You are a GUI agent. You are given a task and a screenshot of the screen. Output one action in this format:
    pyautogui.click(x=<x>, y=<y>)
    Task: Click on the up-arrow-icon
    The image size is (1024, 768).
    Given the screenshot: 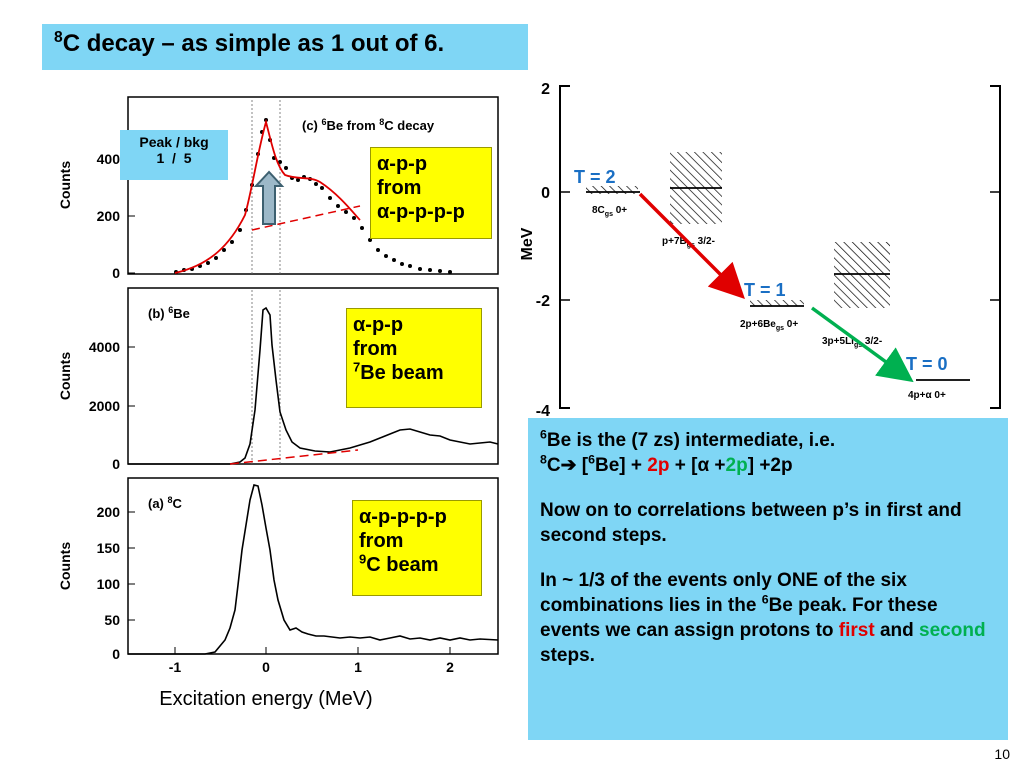 What is the action you would take?
    pyautogui.click(x=269, y=197)
    